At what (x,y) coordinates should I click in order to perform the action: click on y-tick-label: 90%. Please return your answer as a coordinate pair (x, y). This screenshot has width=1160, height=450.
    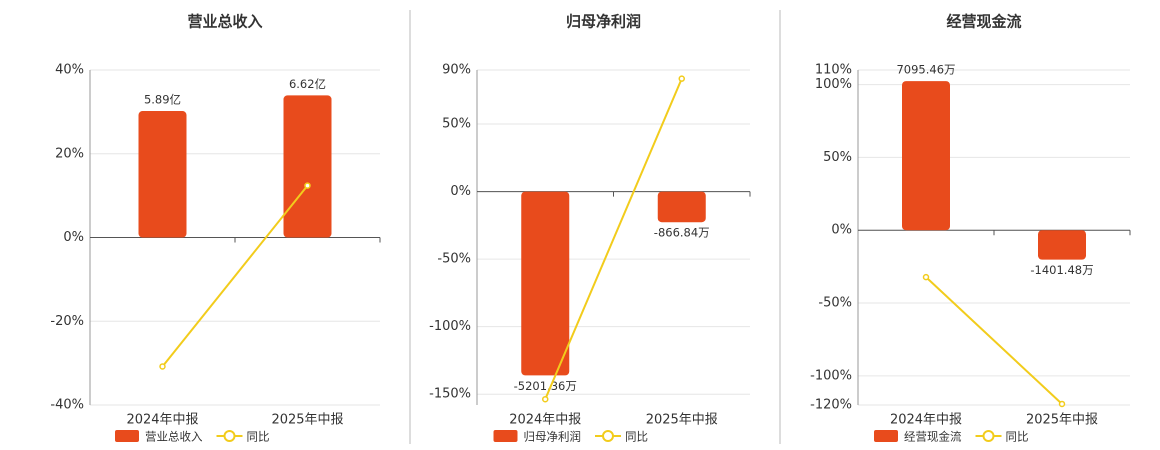
    Looking at the image, I should click on (456, 70).